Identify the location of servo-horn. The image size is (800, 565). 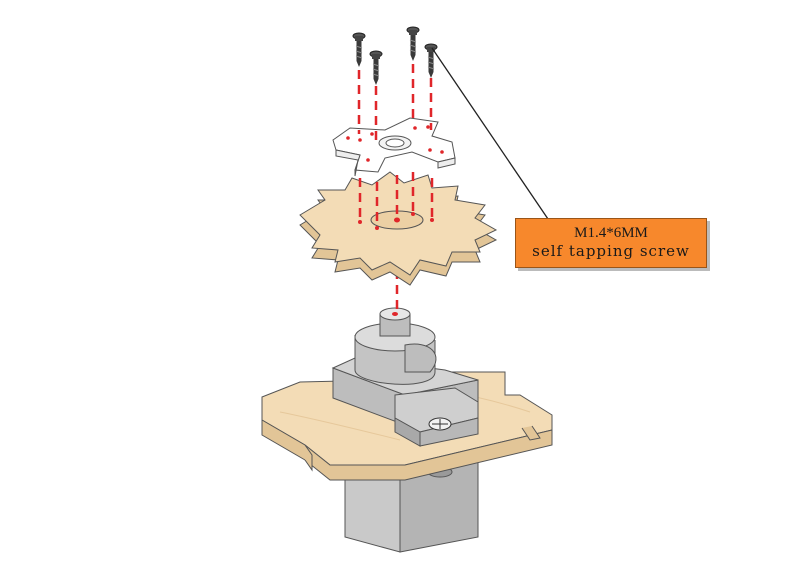
(394, 147).